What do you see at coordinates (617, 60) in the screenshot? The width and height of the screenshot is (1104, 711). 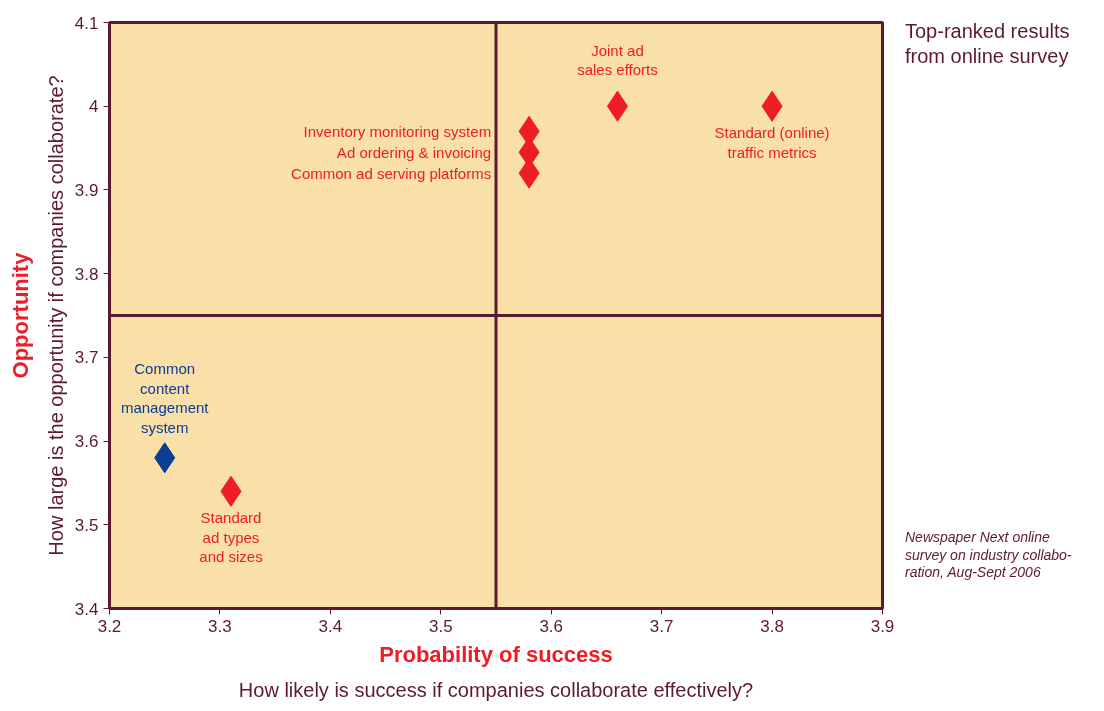 I see `annotation: Joint ad sales efforts` at bounding box center [617, 60].